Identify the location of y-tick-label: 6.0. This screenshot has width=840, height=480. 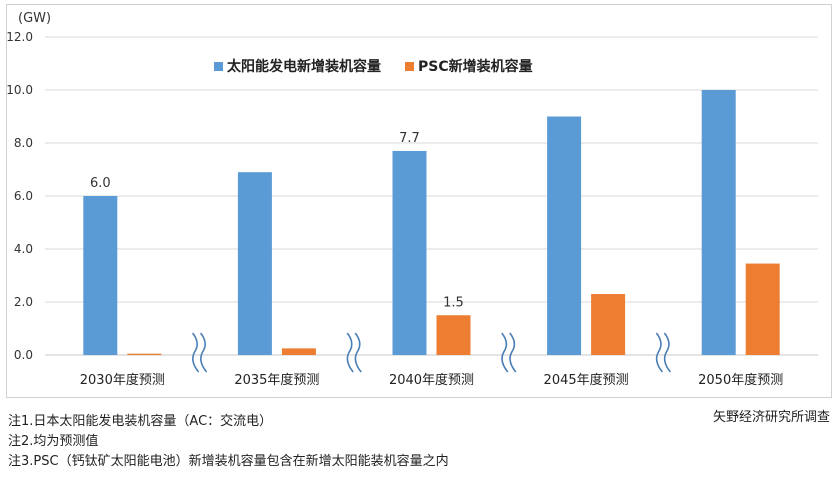
(23, 196).